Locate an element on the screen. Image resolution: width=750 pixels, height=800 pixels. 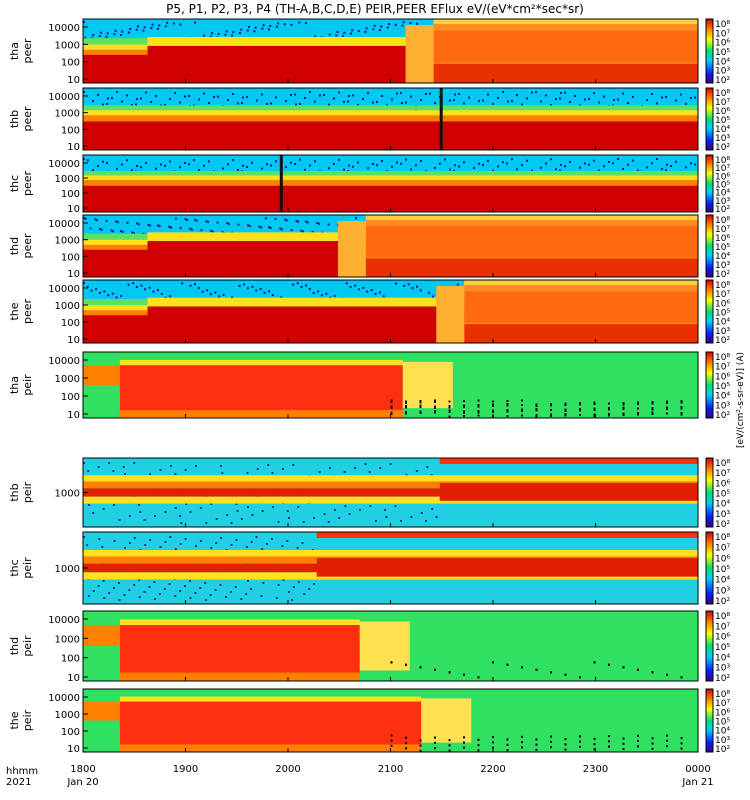
panel-label-probe: thb is located at coordinates (14, 492).